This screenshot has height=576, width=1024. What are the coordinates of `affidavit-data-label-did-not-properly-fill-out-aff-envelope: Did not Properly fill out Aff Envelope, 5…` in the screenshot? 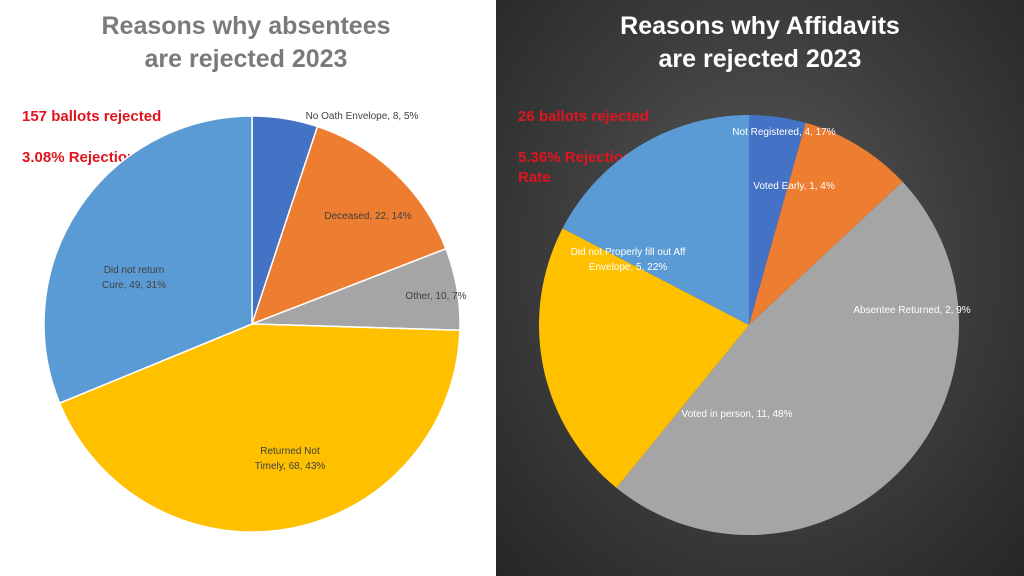 It's located at (628, 260).